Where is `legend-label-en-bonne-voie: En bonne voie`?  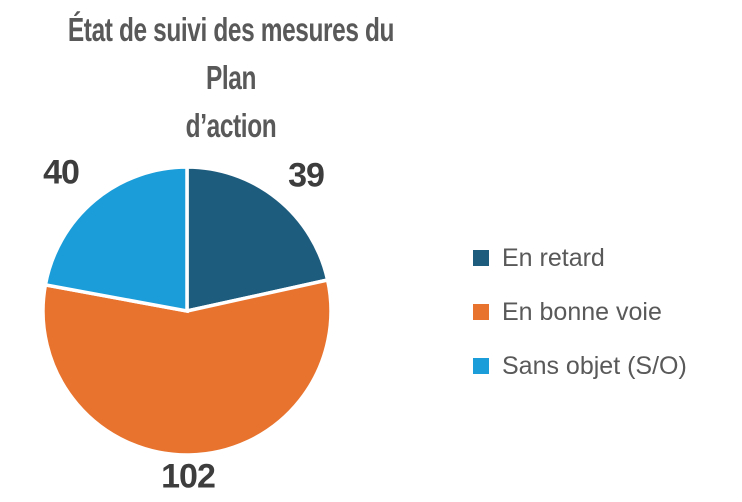 legend-label-en-bonne-voie: En bonne voie is located at coordinates (582, 312).